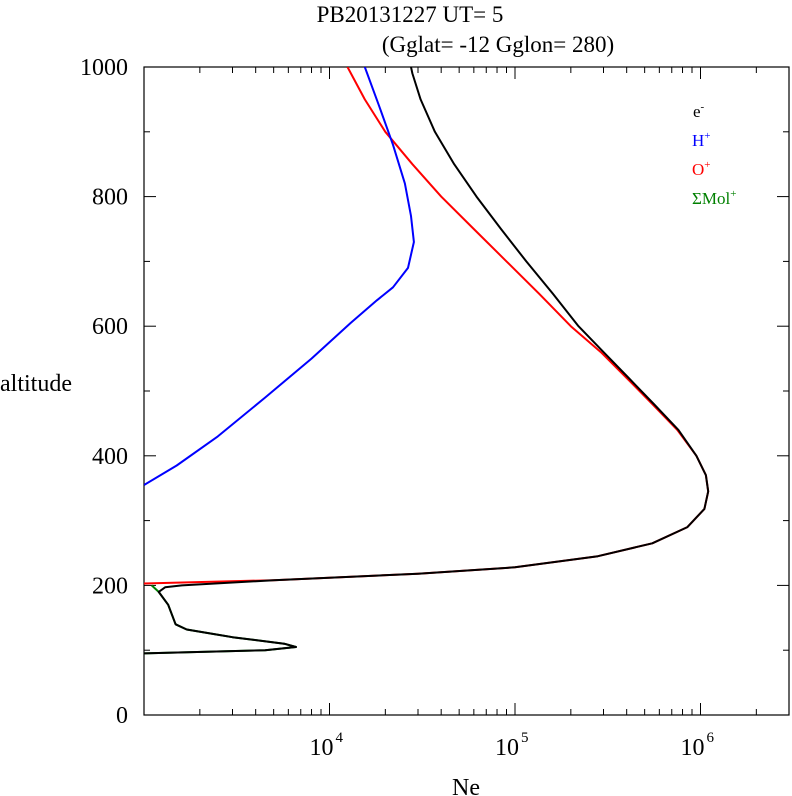 The height and width of the screenshot is (796, 792). Describe the element at coordinates (498, 44) in the screenshot. I see `chart-title-line2: (Gglat= -12 Gglon= 280)` at that location.